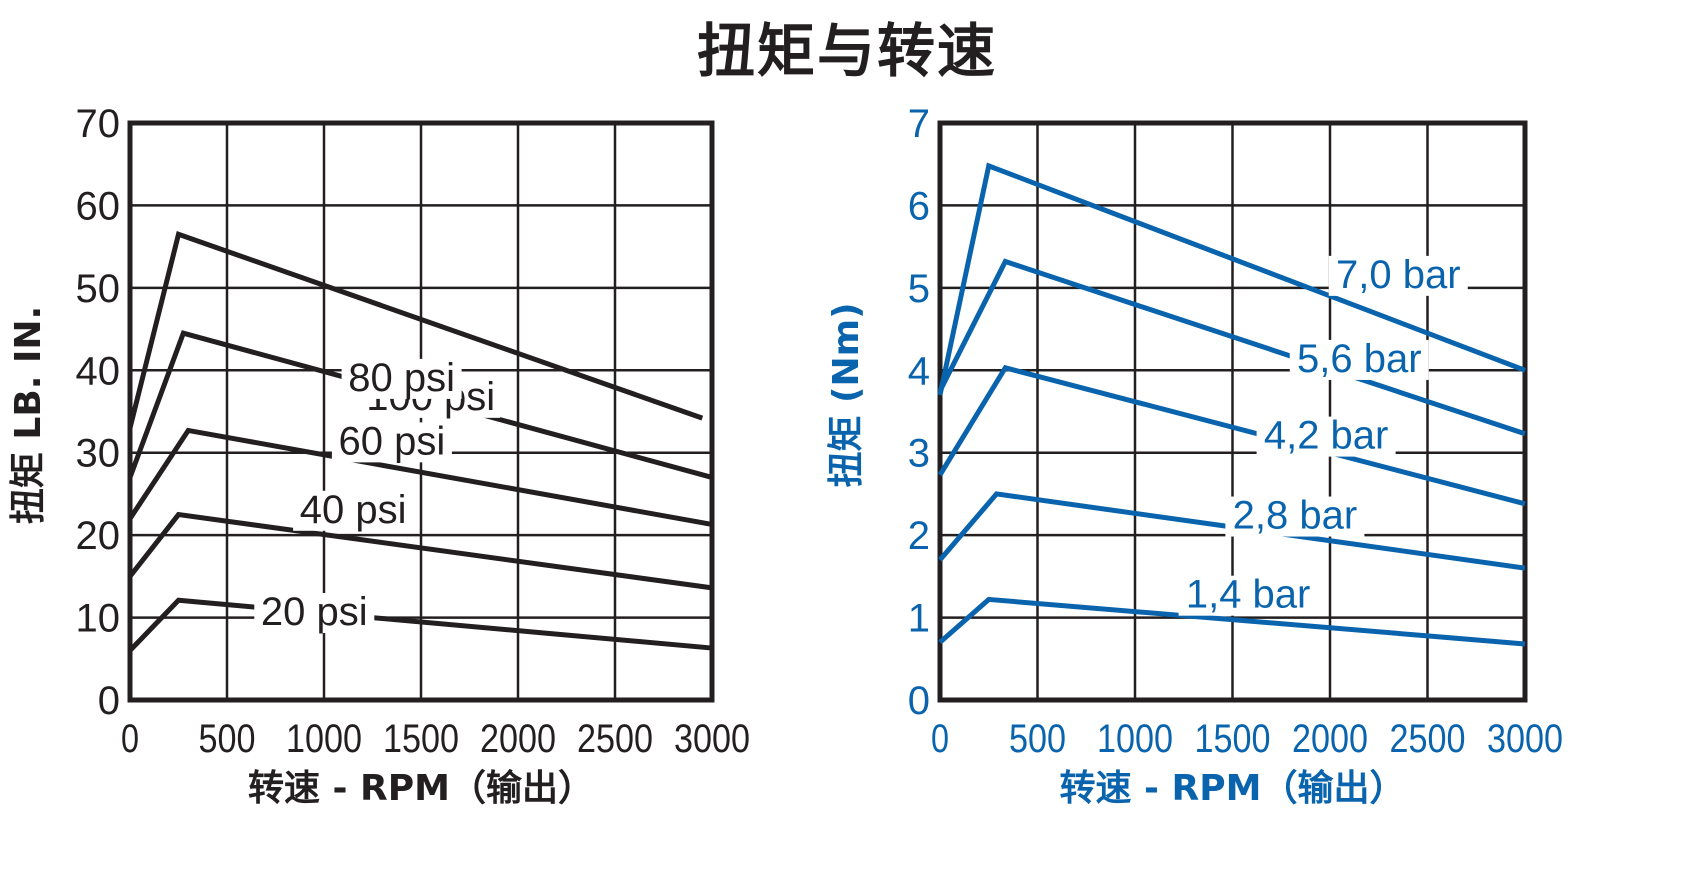 The width and height of the screenshot is (1694, 886). Describe the element at coordinates (919, 124) in the screenshot. I see `metric-y-tick-label: 7` at that location.